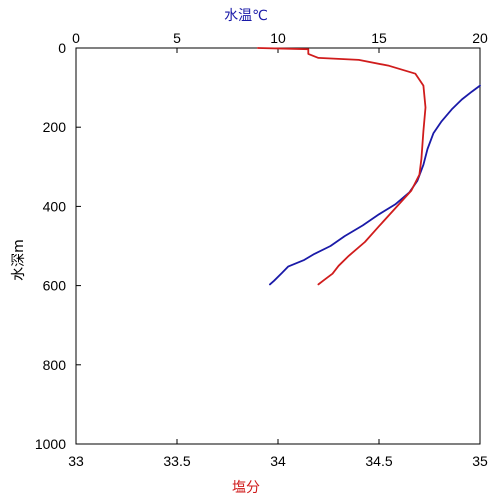 Image resolution: width=500 pixels, height=500 pixels. What do you see at coordinates (55, 365) in the screenshot?
I see `y-tick-label: 800` at bounding box center [55, 365].